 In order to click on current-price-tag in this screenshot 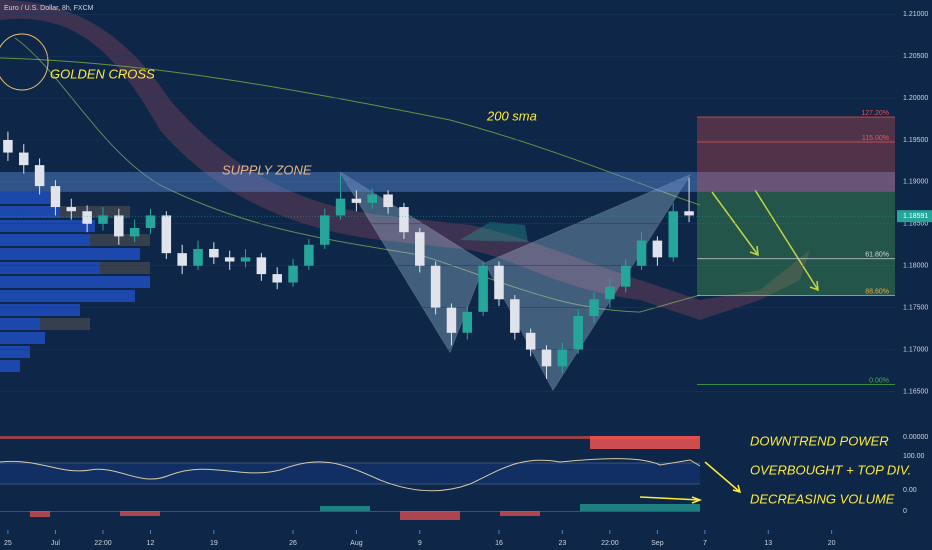, I will do `click(914, 216)`.